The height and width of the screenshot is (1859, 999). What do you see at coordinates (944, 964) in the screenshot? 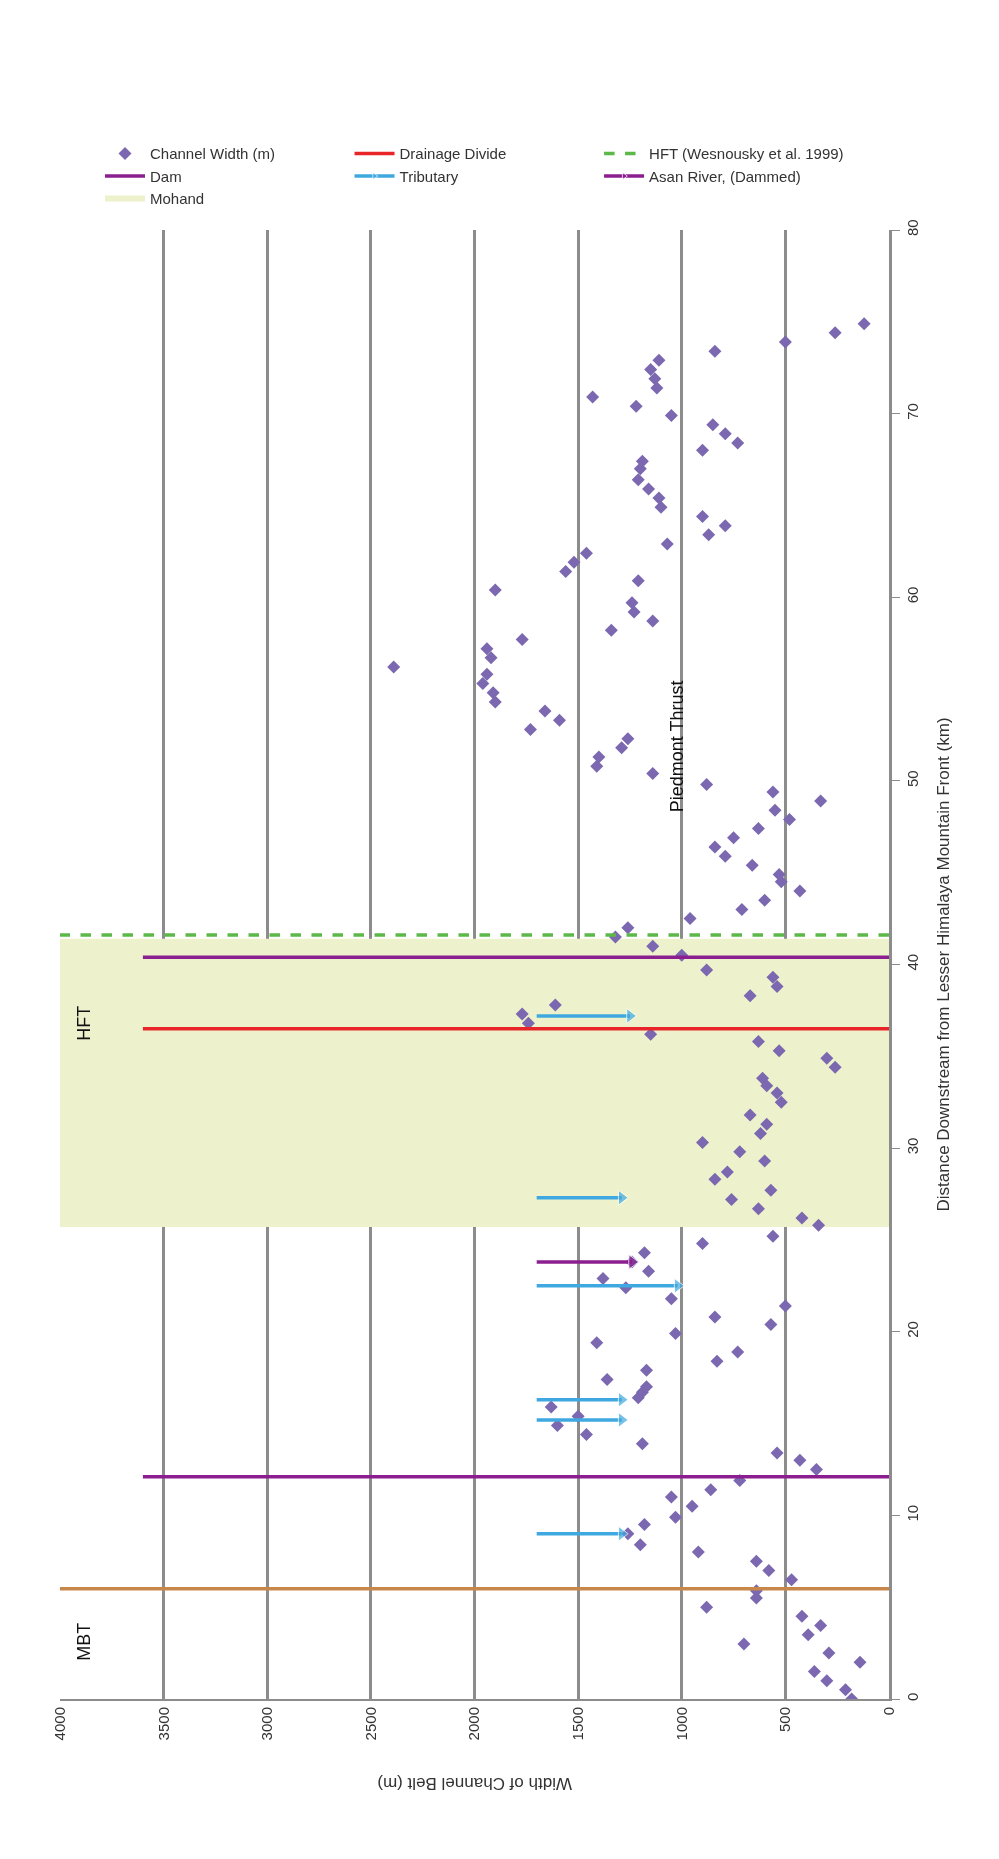
I see `y-axis-title: Distance Downstream from Lesser Himalaya Mountain Front (km)` at bounding box center [944, 964].